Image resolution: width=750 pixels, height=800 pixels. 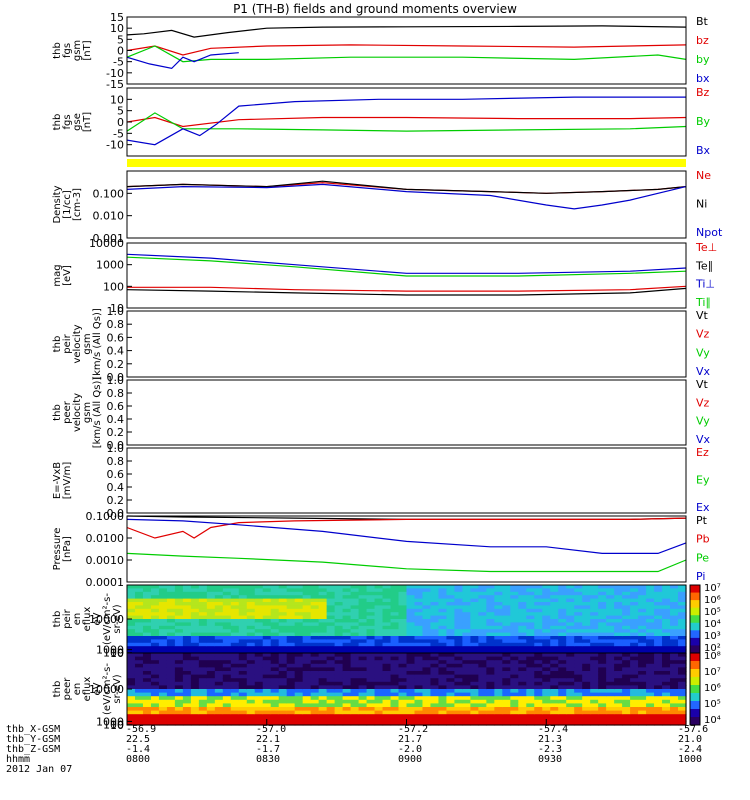 I want to click on colorbar-swatch, so click(x=695, y=649).